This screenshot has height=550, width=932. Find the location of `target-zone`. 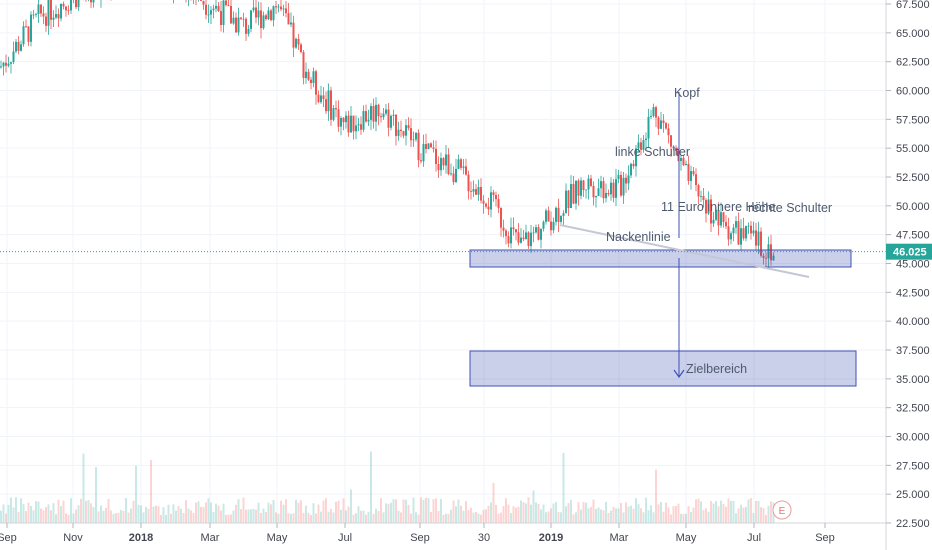

target-zone is located at coordinates (663, 368).